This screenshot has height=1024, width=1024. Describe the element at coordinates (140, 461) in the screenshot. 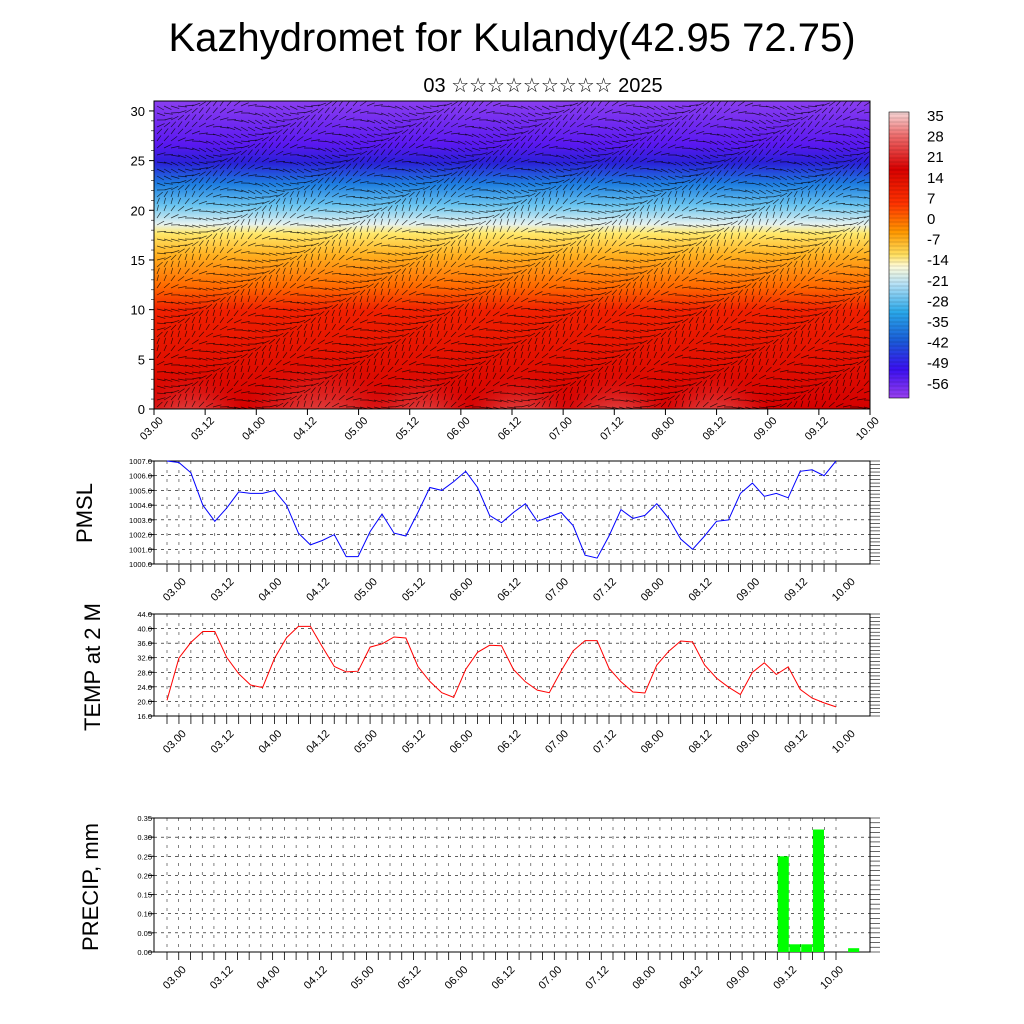

I see `ytick-label: 1007.0` at that location.